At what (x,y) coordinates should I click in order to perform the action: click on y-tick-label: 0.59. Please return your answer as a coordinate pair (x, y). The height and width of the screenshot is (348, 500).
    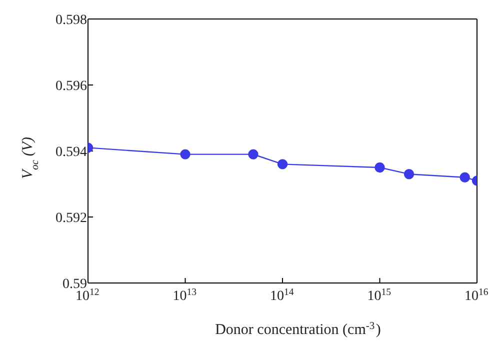
    Looking at the image, I should click on (74, 284).